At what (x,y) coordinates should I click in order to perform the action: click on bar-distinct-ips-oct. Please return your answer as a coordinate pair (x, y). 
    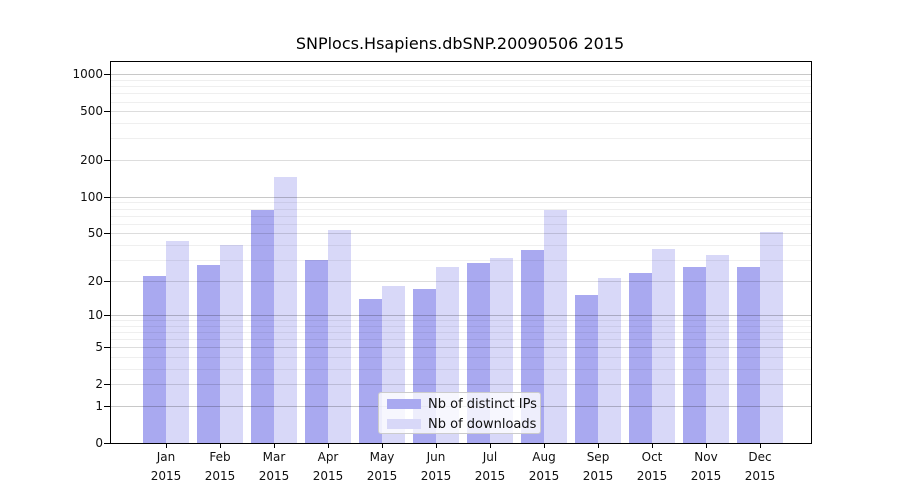
    Looking at the image, I should click on (640, 358).